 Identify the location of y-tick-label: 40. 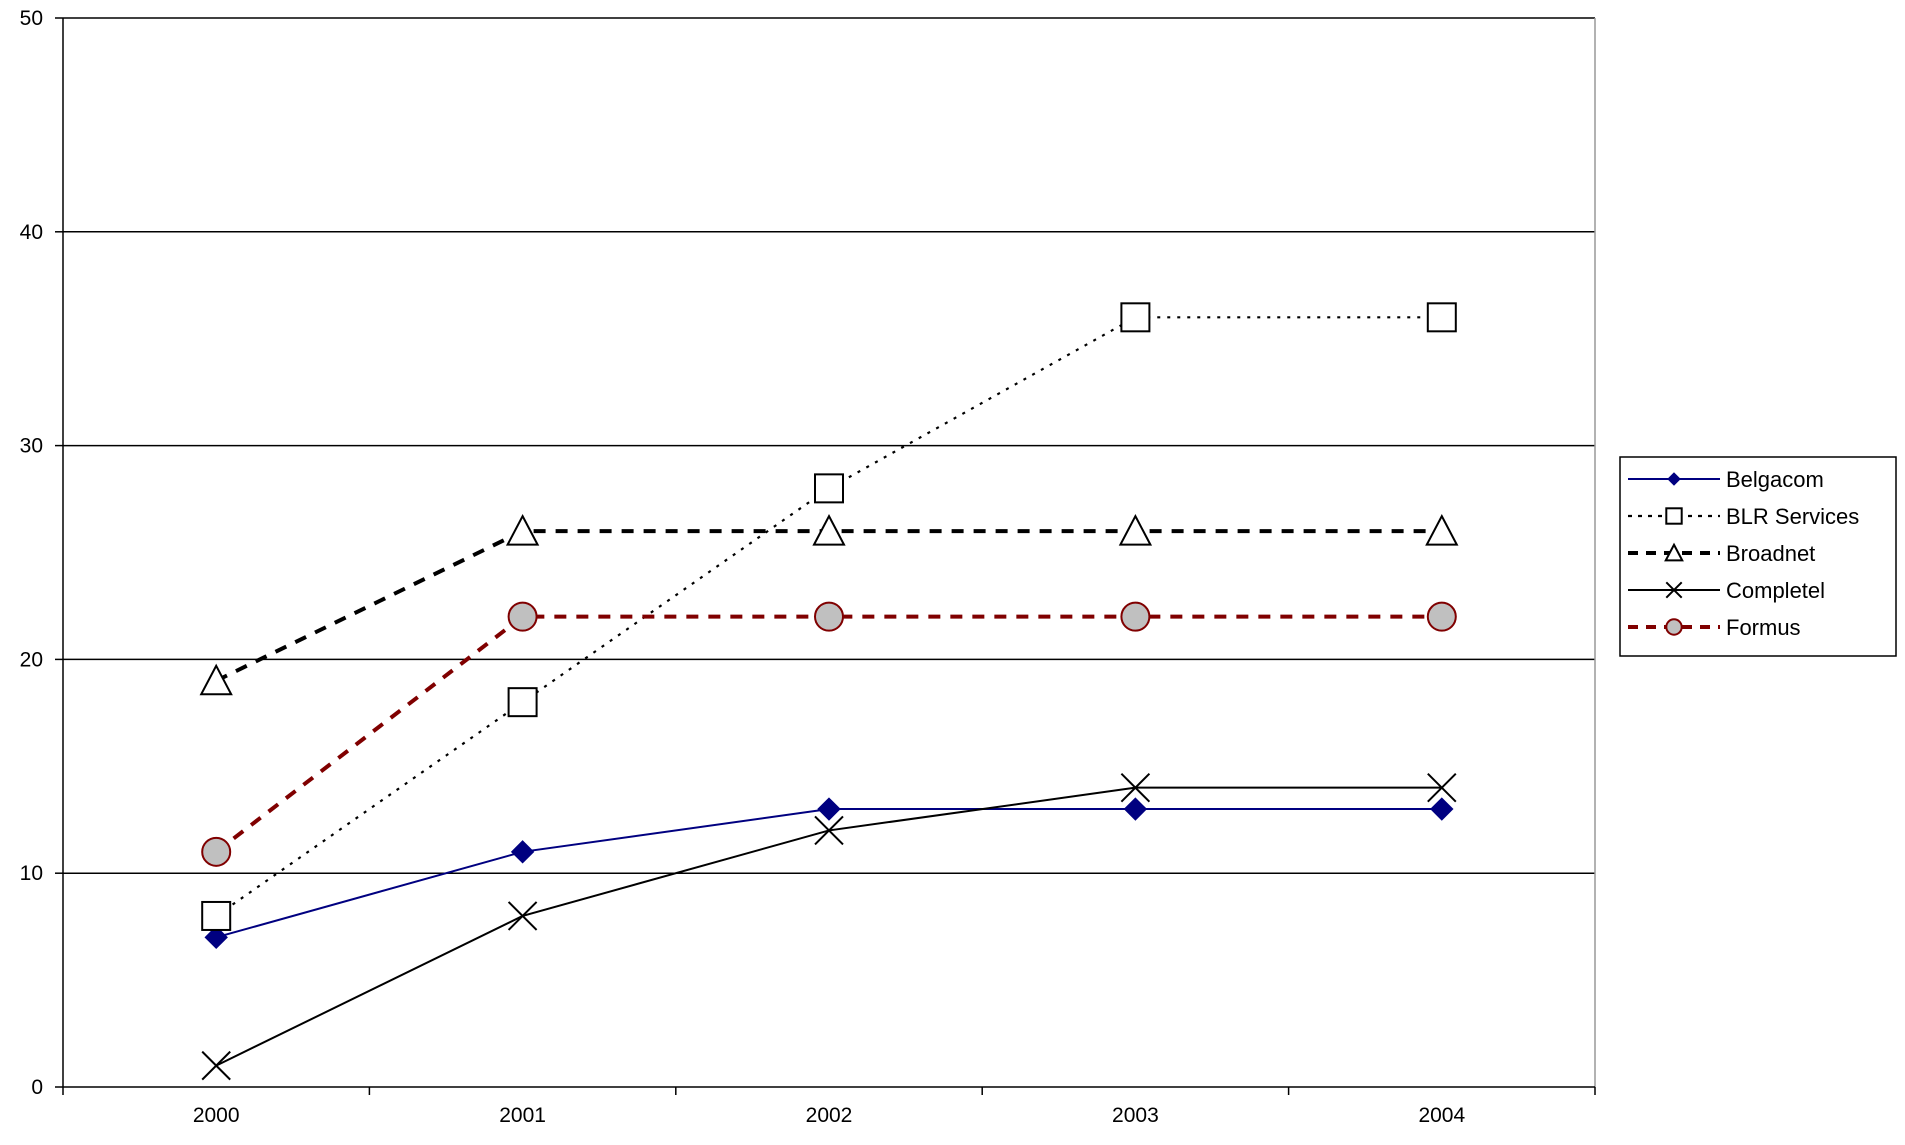
(31, 232).